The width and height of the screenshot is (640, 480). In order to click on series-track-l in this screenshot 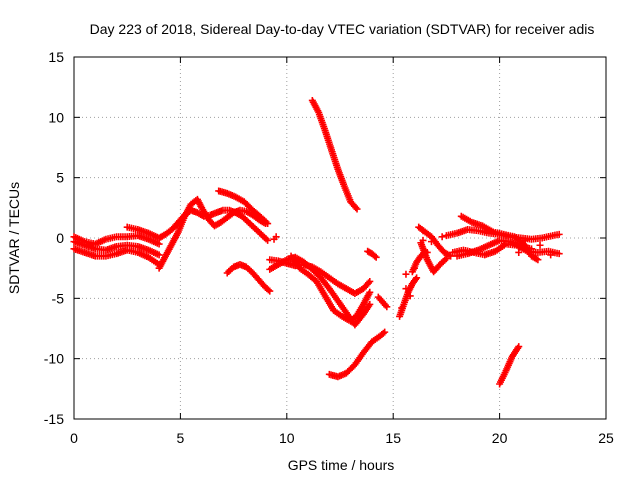, I will do `click(334, 154)`.